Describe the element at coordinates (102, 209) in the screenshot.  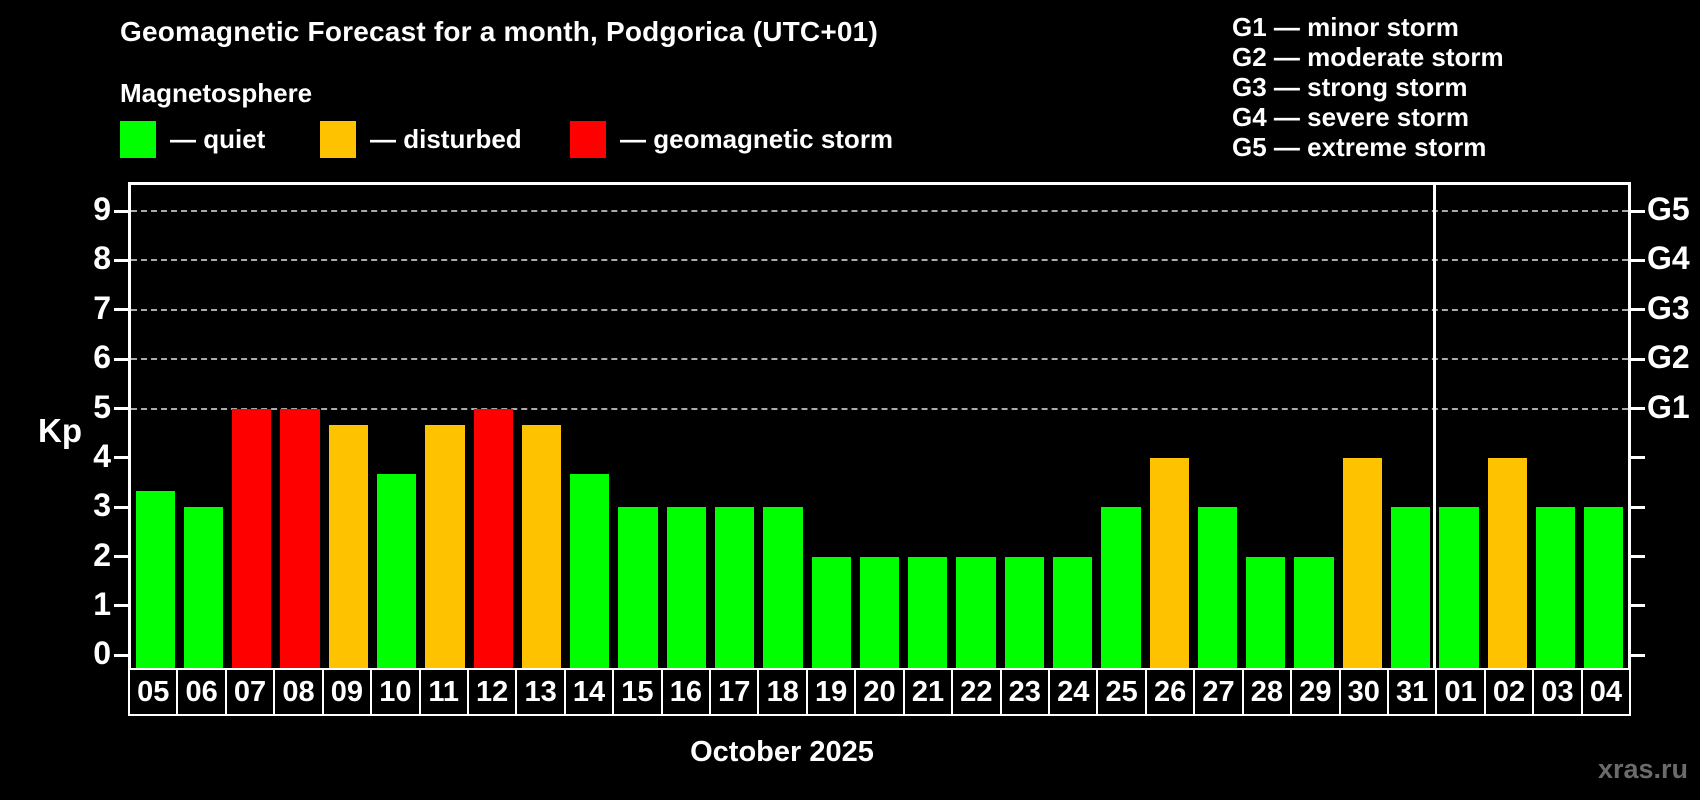
I see `y-tick-label: 9` at that location.